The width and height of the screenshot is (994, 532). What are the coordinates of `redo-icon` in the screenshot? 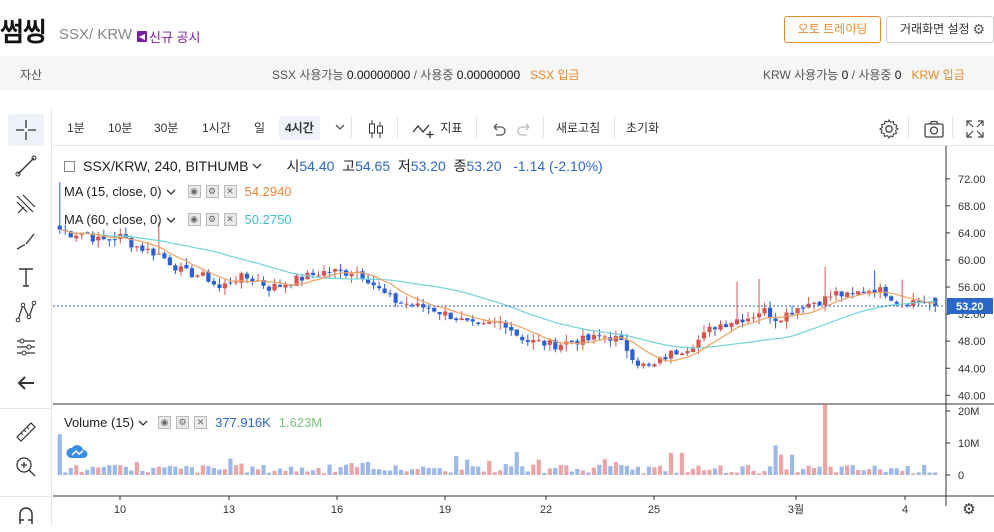 It's located at (523, 129).